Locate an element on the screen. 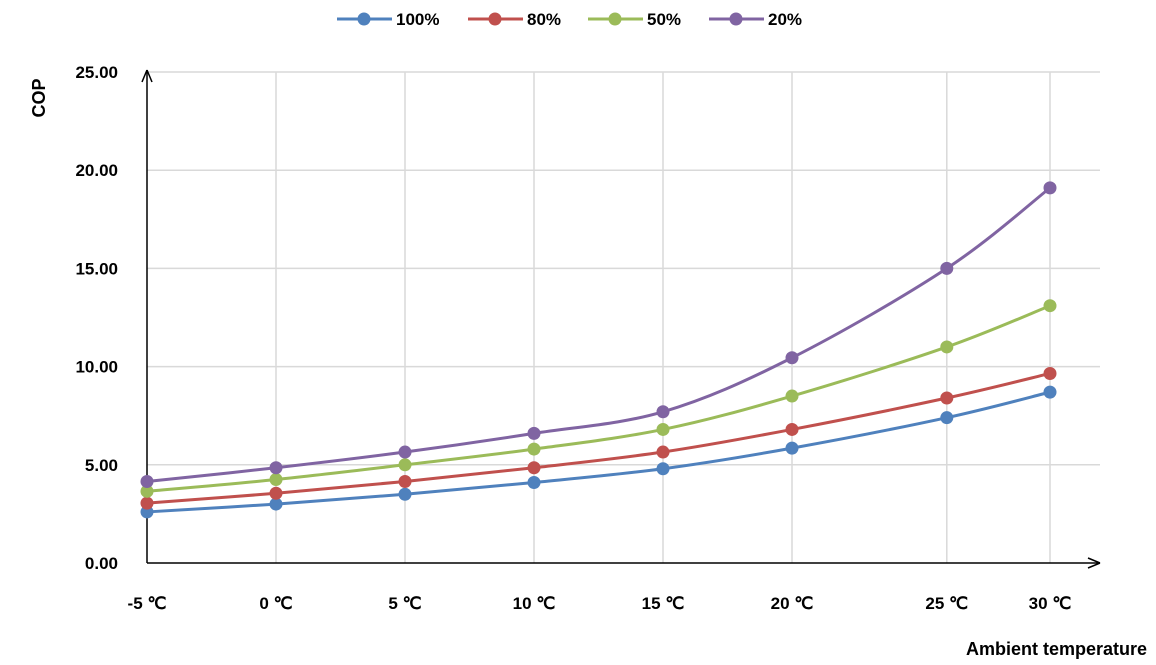 The image size is (1156, 665). legend: 100% 80% 50% 20% is located at coordinates (569, 19).